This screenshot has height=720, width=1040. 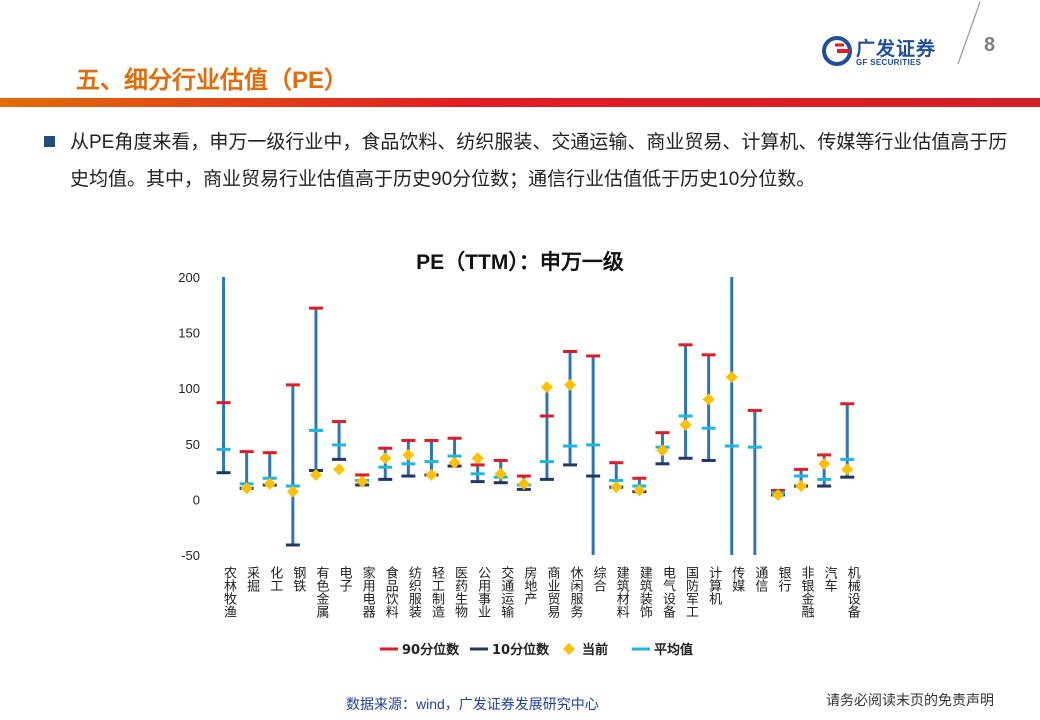 What do you see at coordinates (830, 579) in the screenshot?
I see `x-tick-label: 汽车` at bounding box center [830, 579].